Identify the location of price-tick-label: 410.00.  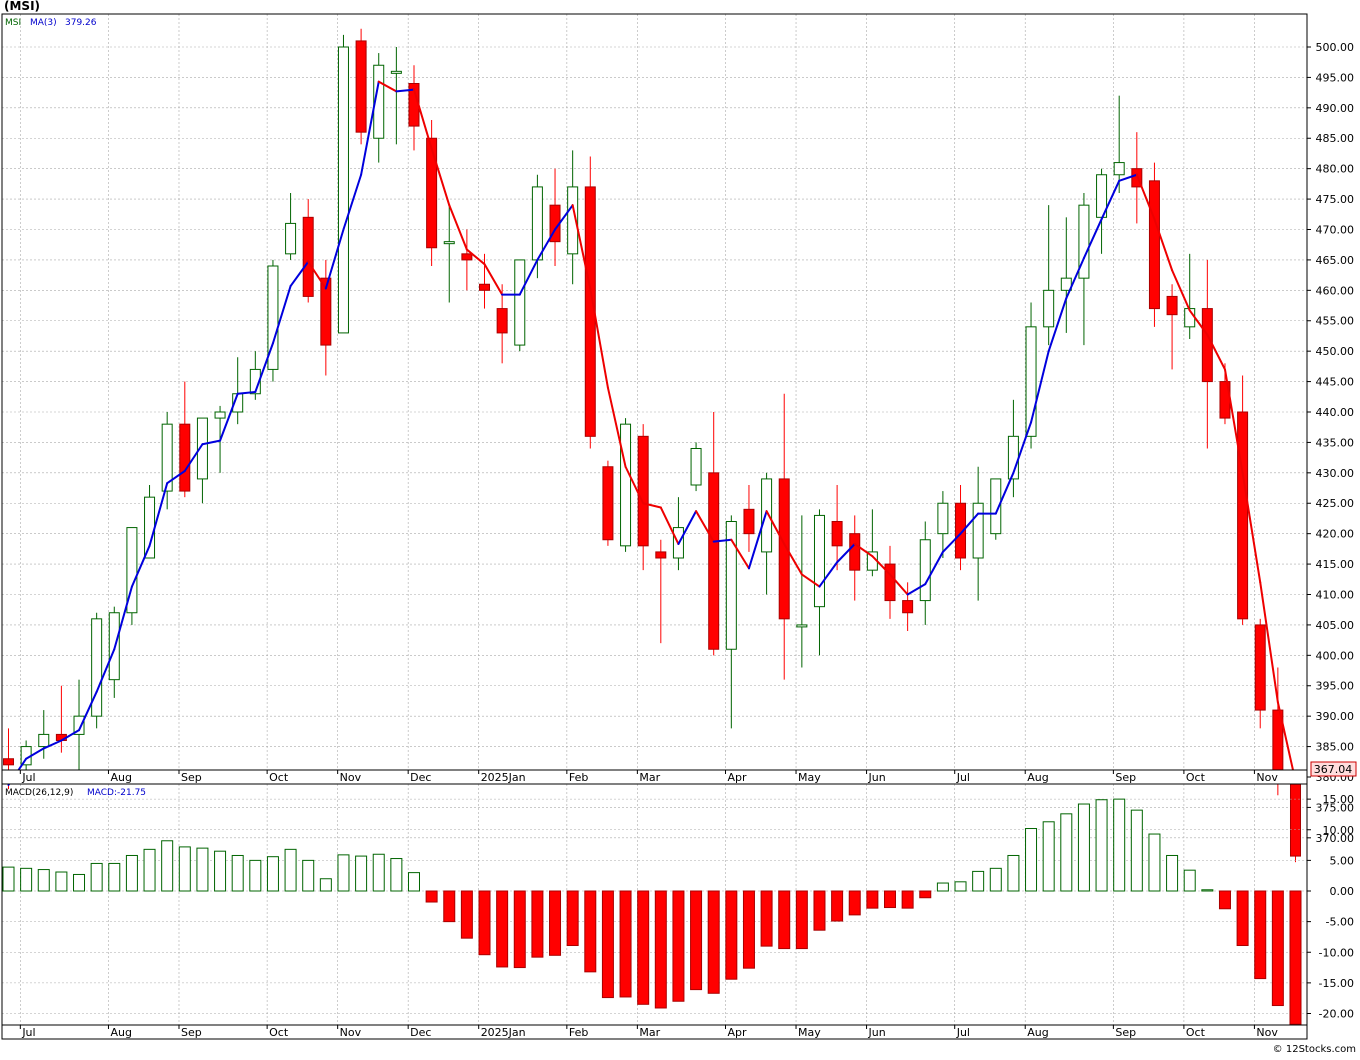
(1335, 594).